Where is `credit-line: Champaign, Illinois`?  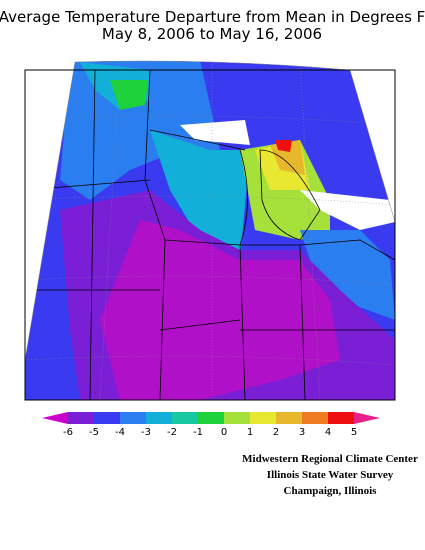
credit-line: Champaign, Illinois is located at coordinates (331, 491).